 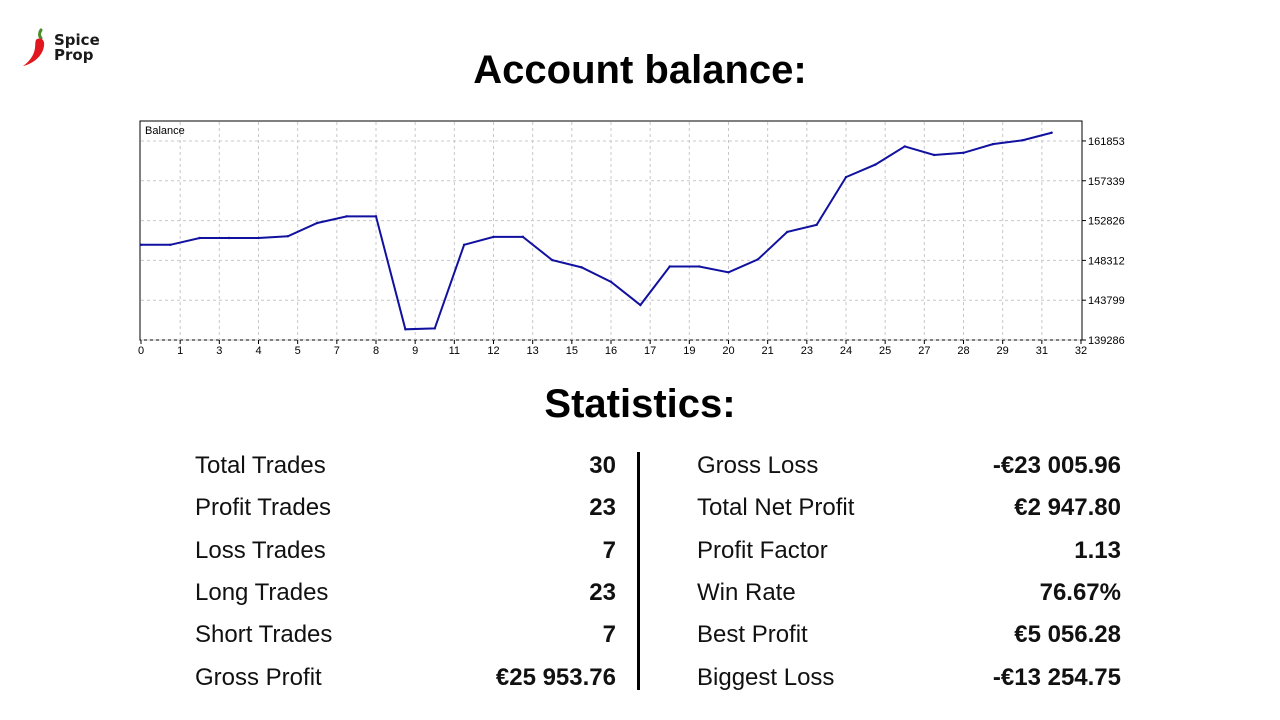 I want to click on y-tick-label: 148312, so click(x=1106, y=261).